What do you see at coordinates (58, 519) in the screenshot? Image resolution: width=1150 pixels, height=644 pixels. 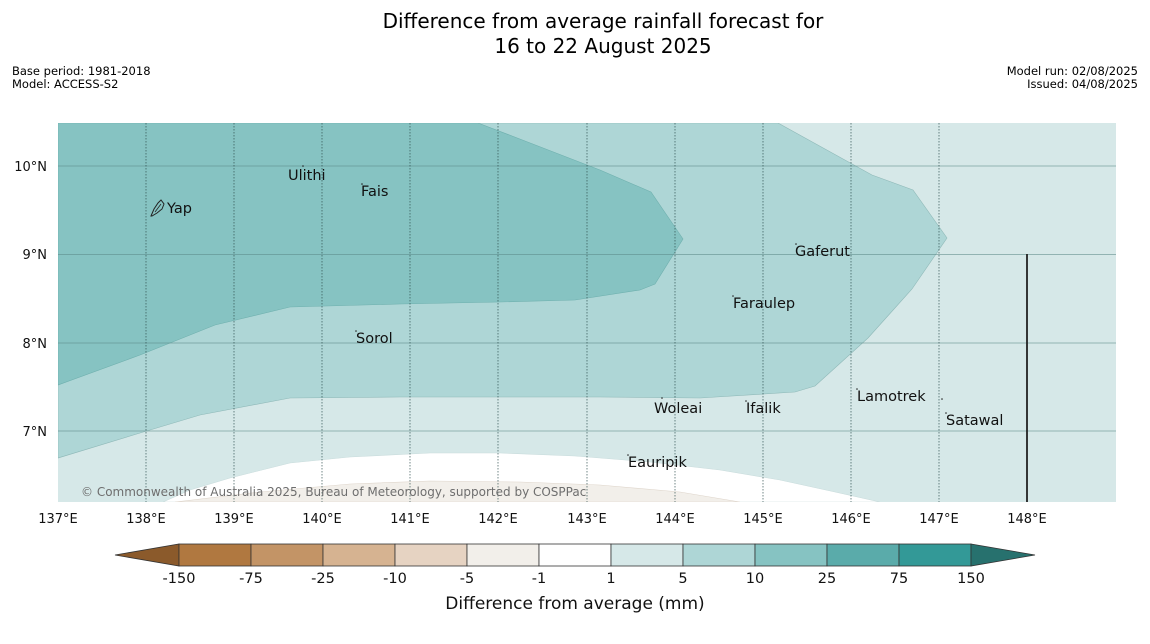 I see `lon-label: 137°E` at bounding box center [58, 519].